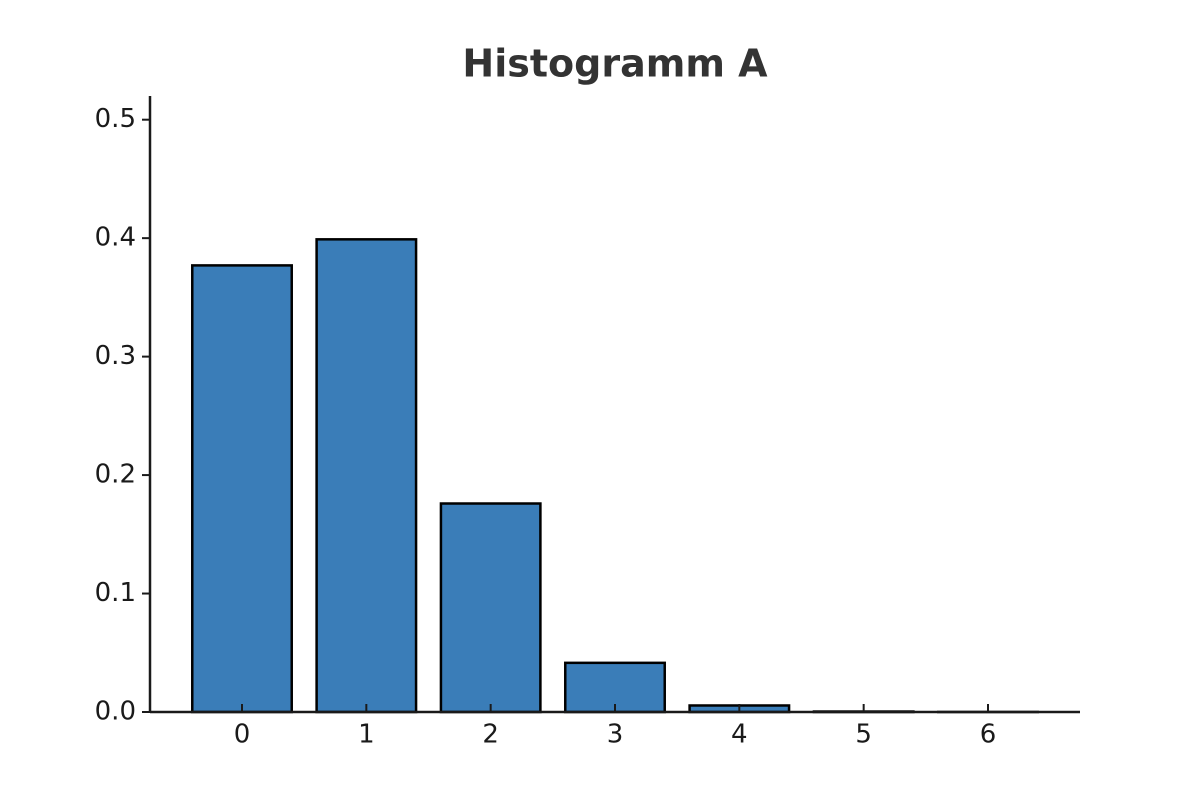 Image resolution: width=1200 pixels, height=800 pixels. What do you see at coordinates (490, 735) in the screenshot?
I see `x-tick-label: 2` at bounding box center [490, 735].